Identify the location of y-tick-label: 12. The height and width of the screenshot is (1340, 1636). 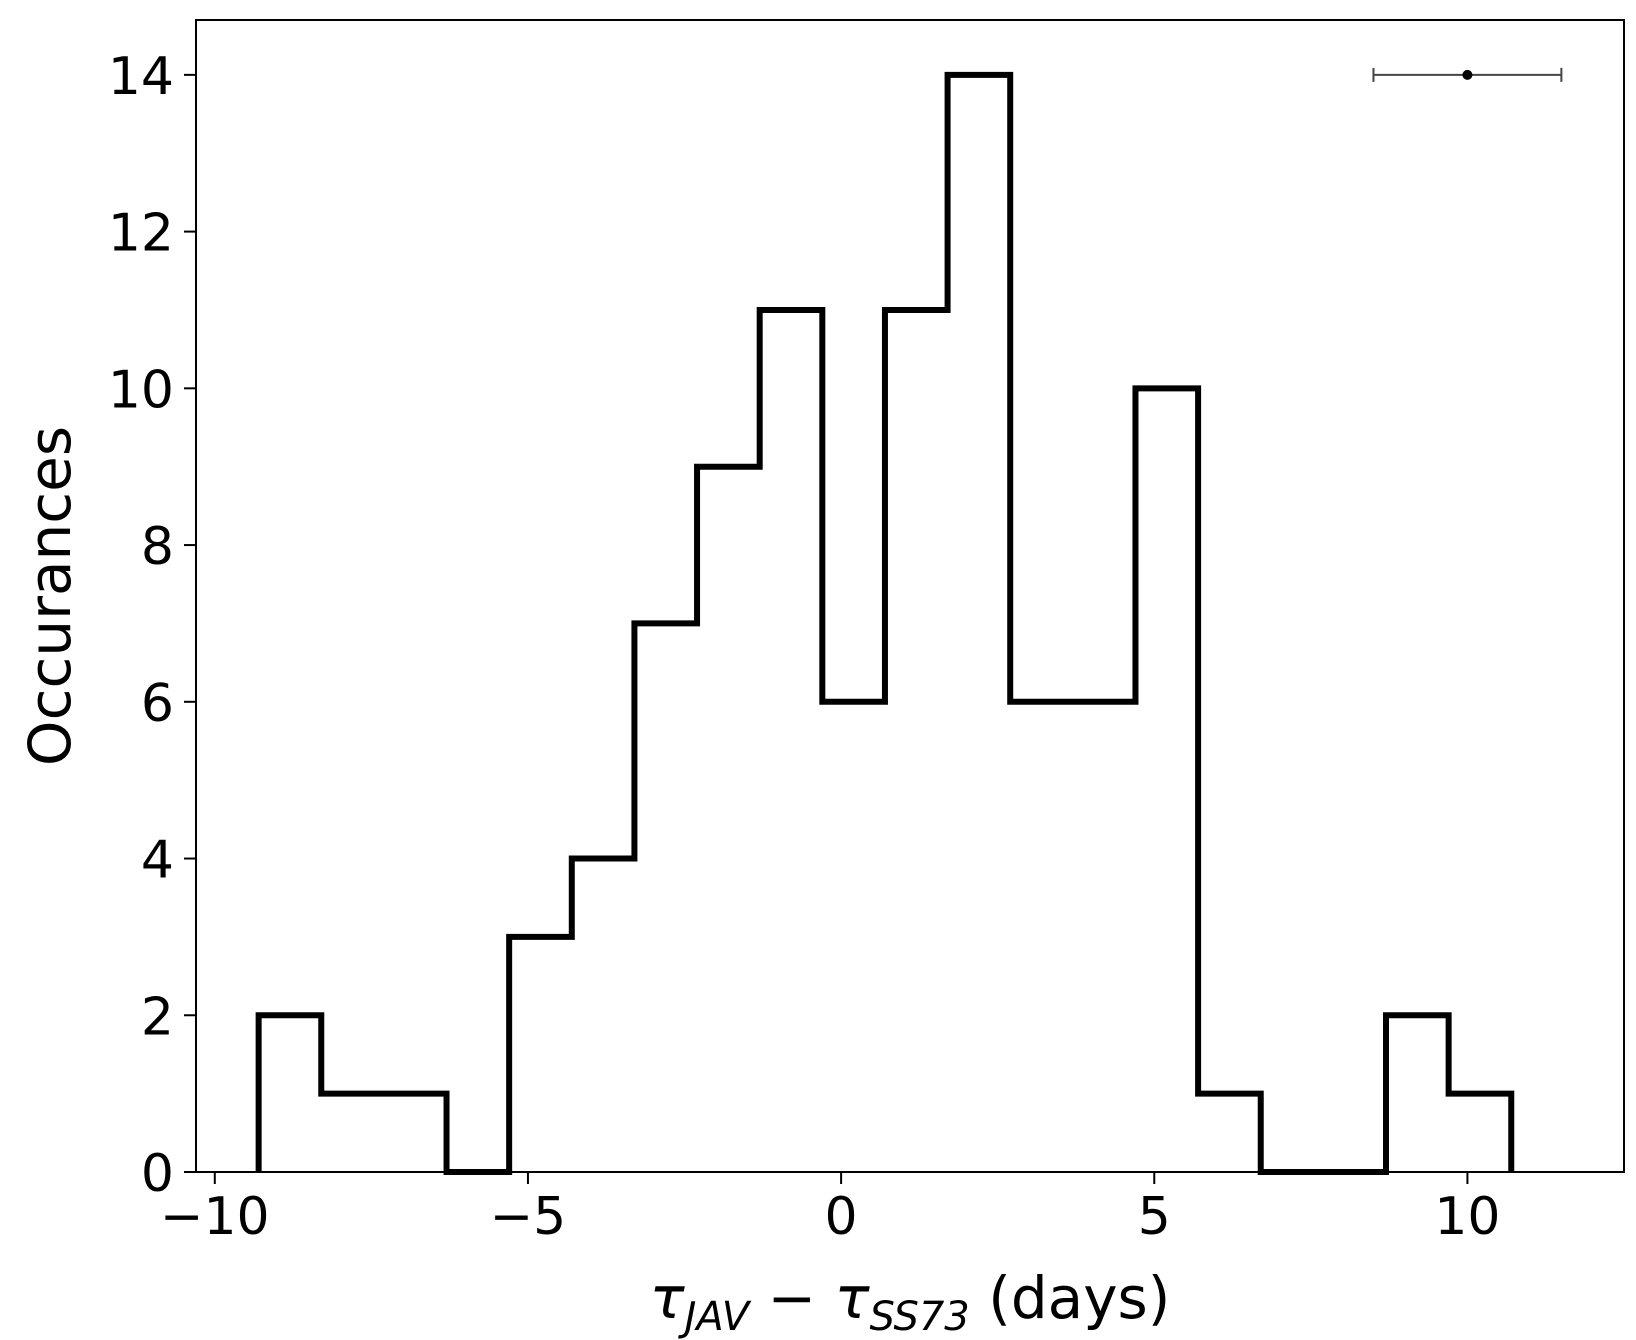
(141, 234).